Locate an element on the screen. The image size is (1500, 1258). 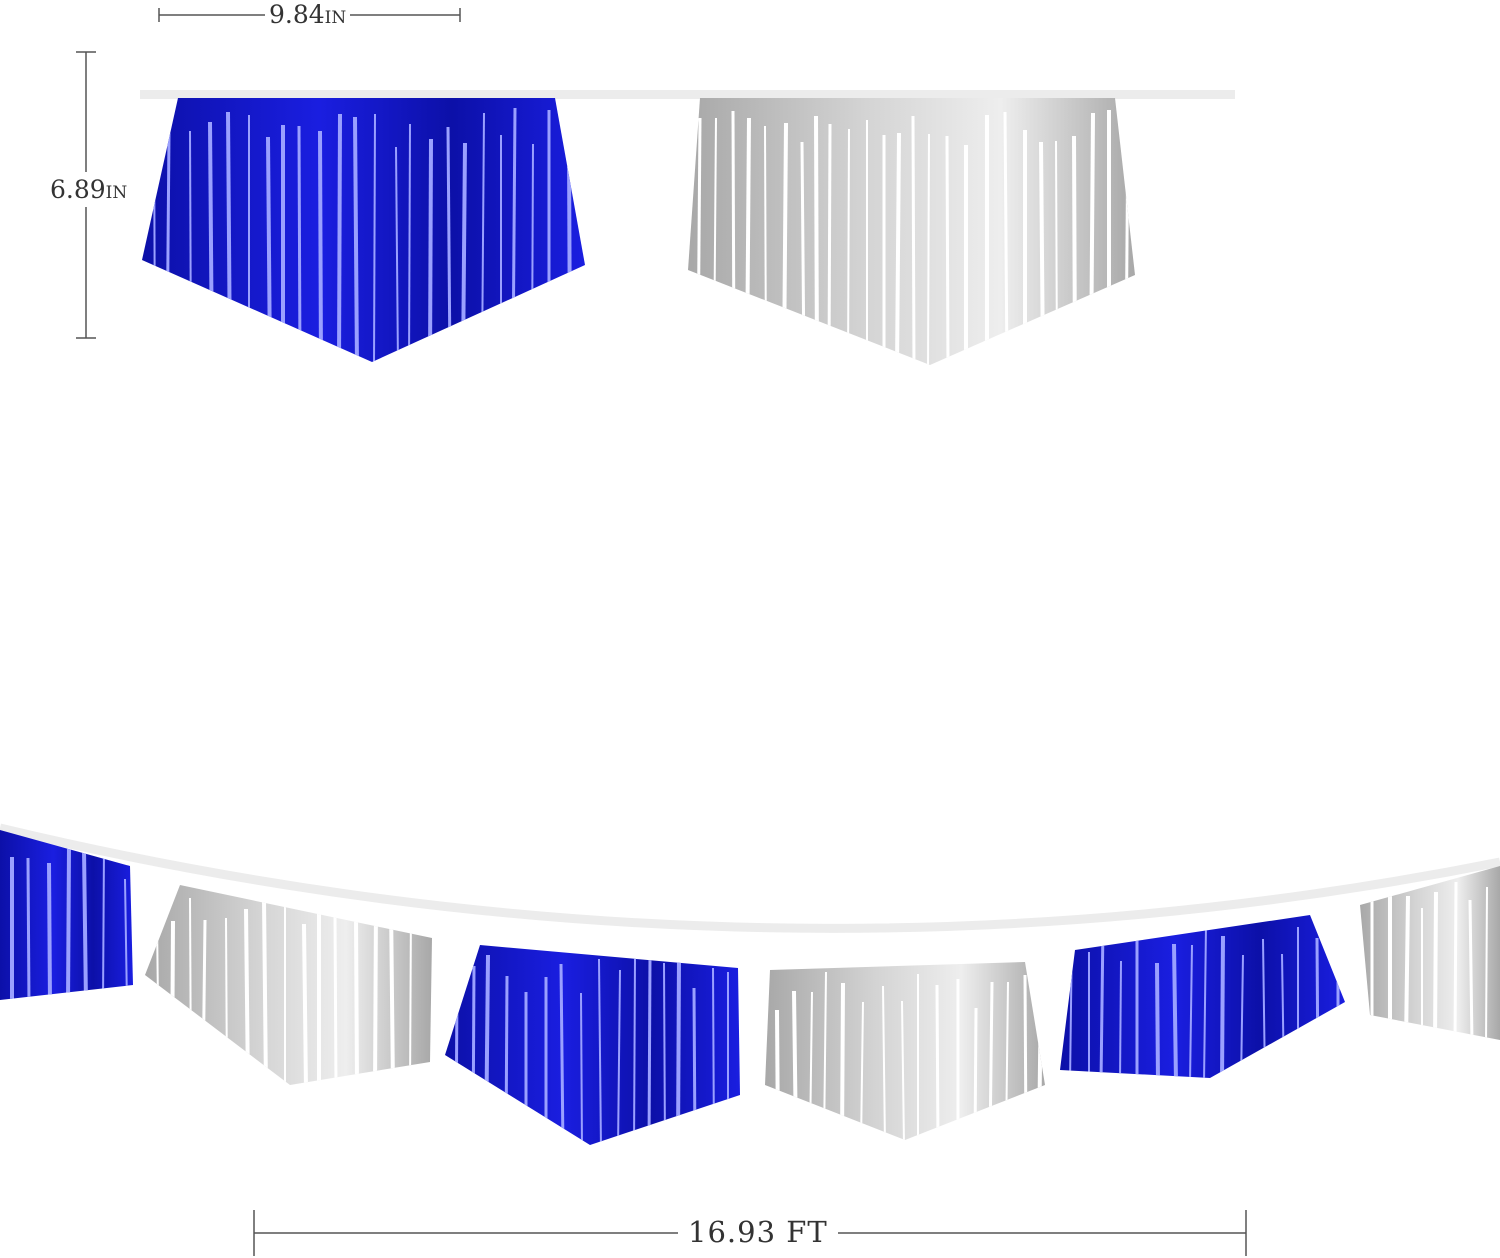
fringe-strips is located at coordinates (69, 922).